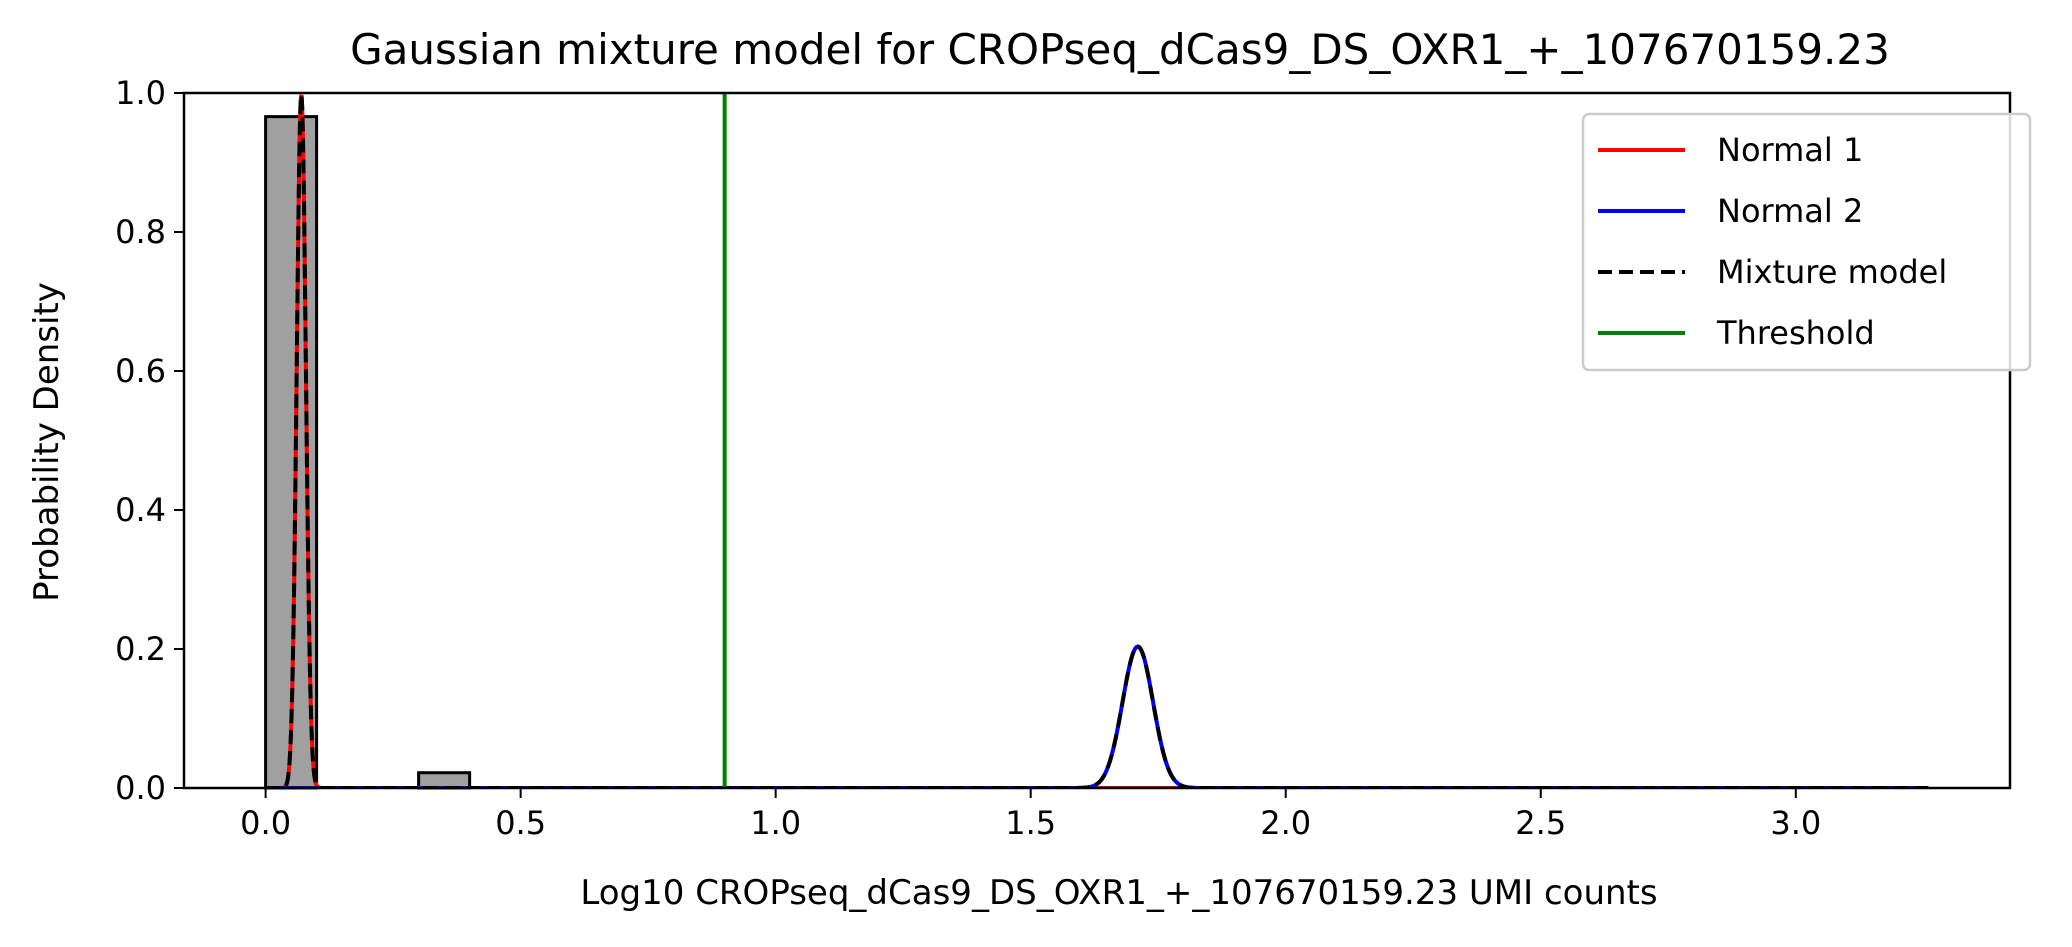  Describe the element at coordinates (1832, 272) in the screenshot. I see `legend-label-3: Mixture model` at that location.